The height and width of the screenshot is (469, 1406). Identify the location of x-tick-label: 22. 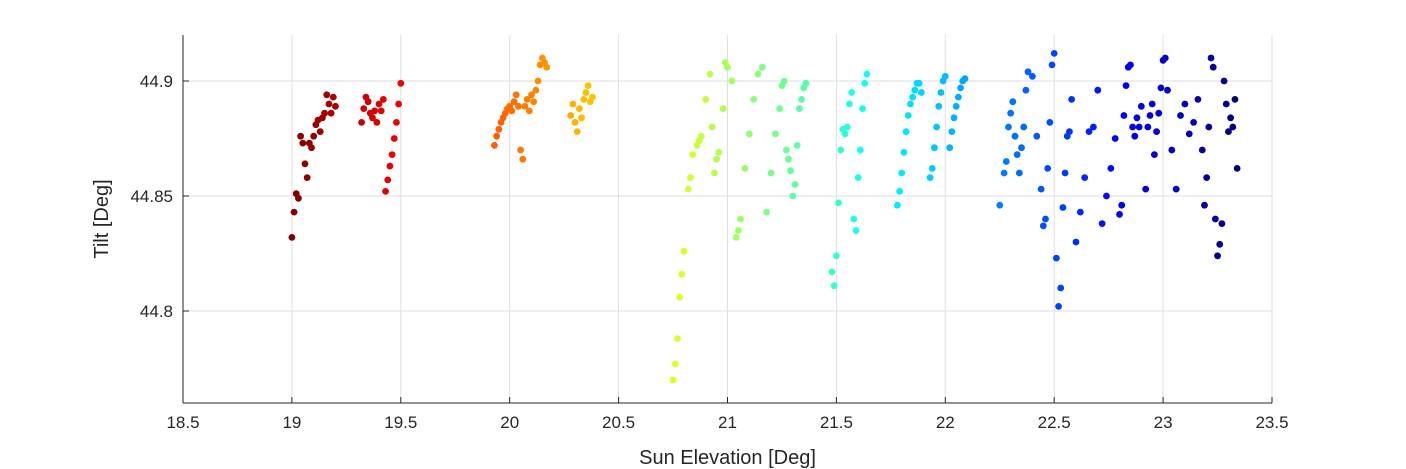
(945, 422).